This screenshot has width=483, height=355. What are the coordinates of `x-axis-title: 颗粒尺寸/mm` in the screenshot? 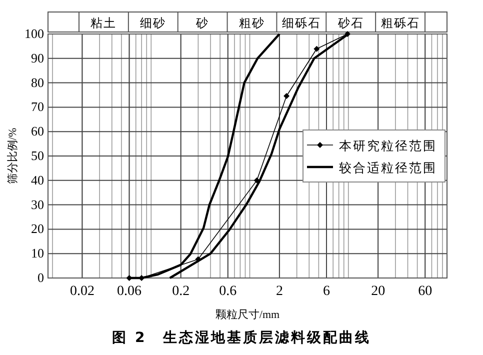 It's located at (247, 314).